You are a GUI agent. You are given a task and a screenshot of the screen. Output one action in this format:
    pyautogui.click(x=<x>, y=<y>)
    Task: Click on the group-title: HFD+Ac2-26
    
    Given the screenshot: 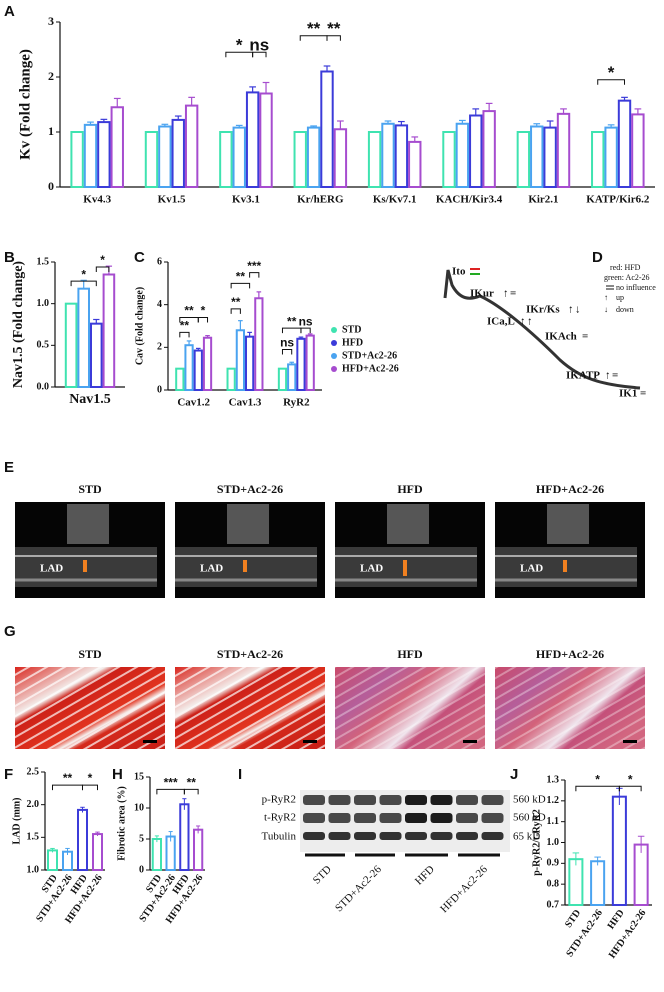 What is the action you would take?
    pyautogui.click(x=570, y=489)
    